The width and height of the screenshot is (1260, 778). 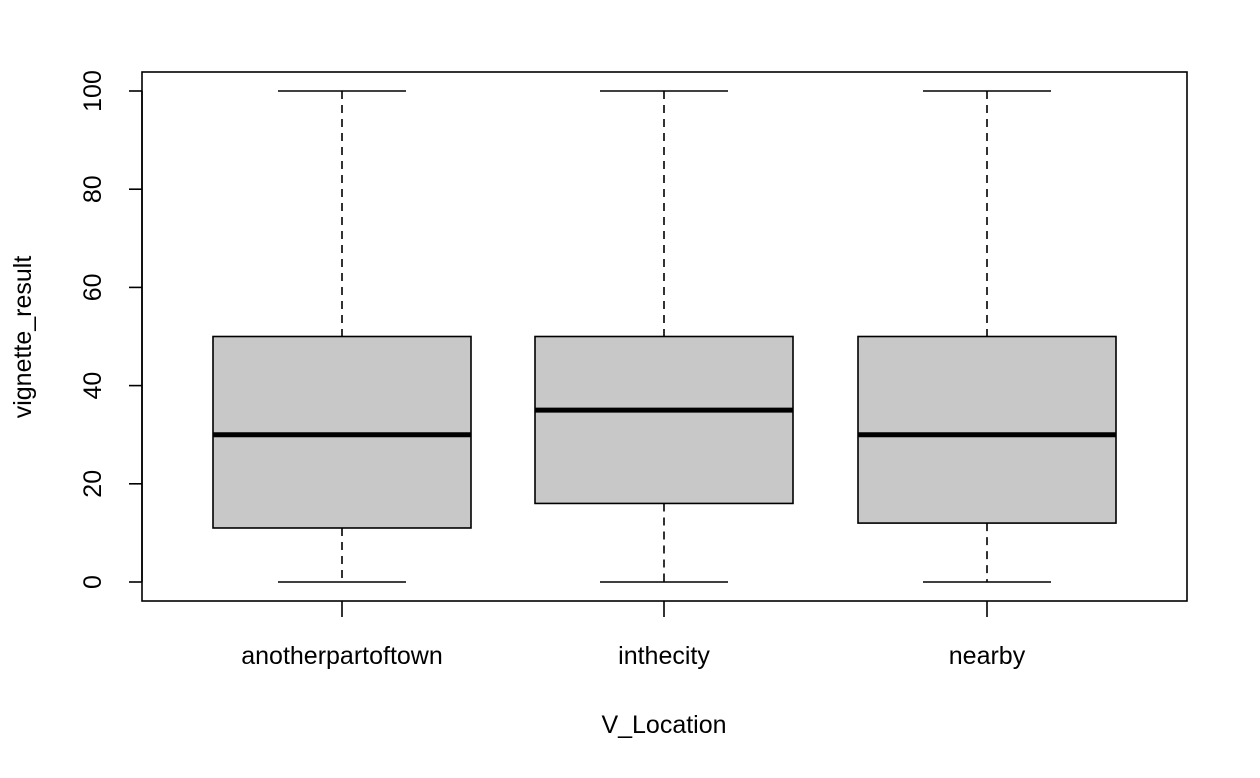 What do you see at coordinates (93, 582) in the screenshot?
I see `y-tick-label-0: 0` at bounding box center [93, 582].